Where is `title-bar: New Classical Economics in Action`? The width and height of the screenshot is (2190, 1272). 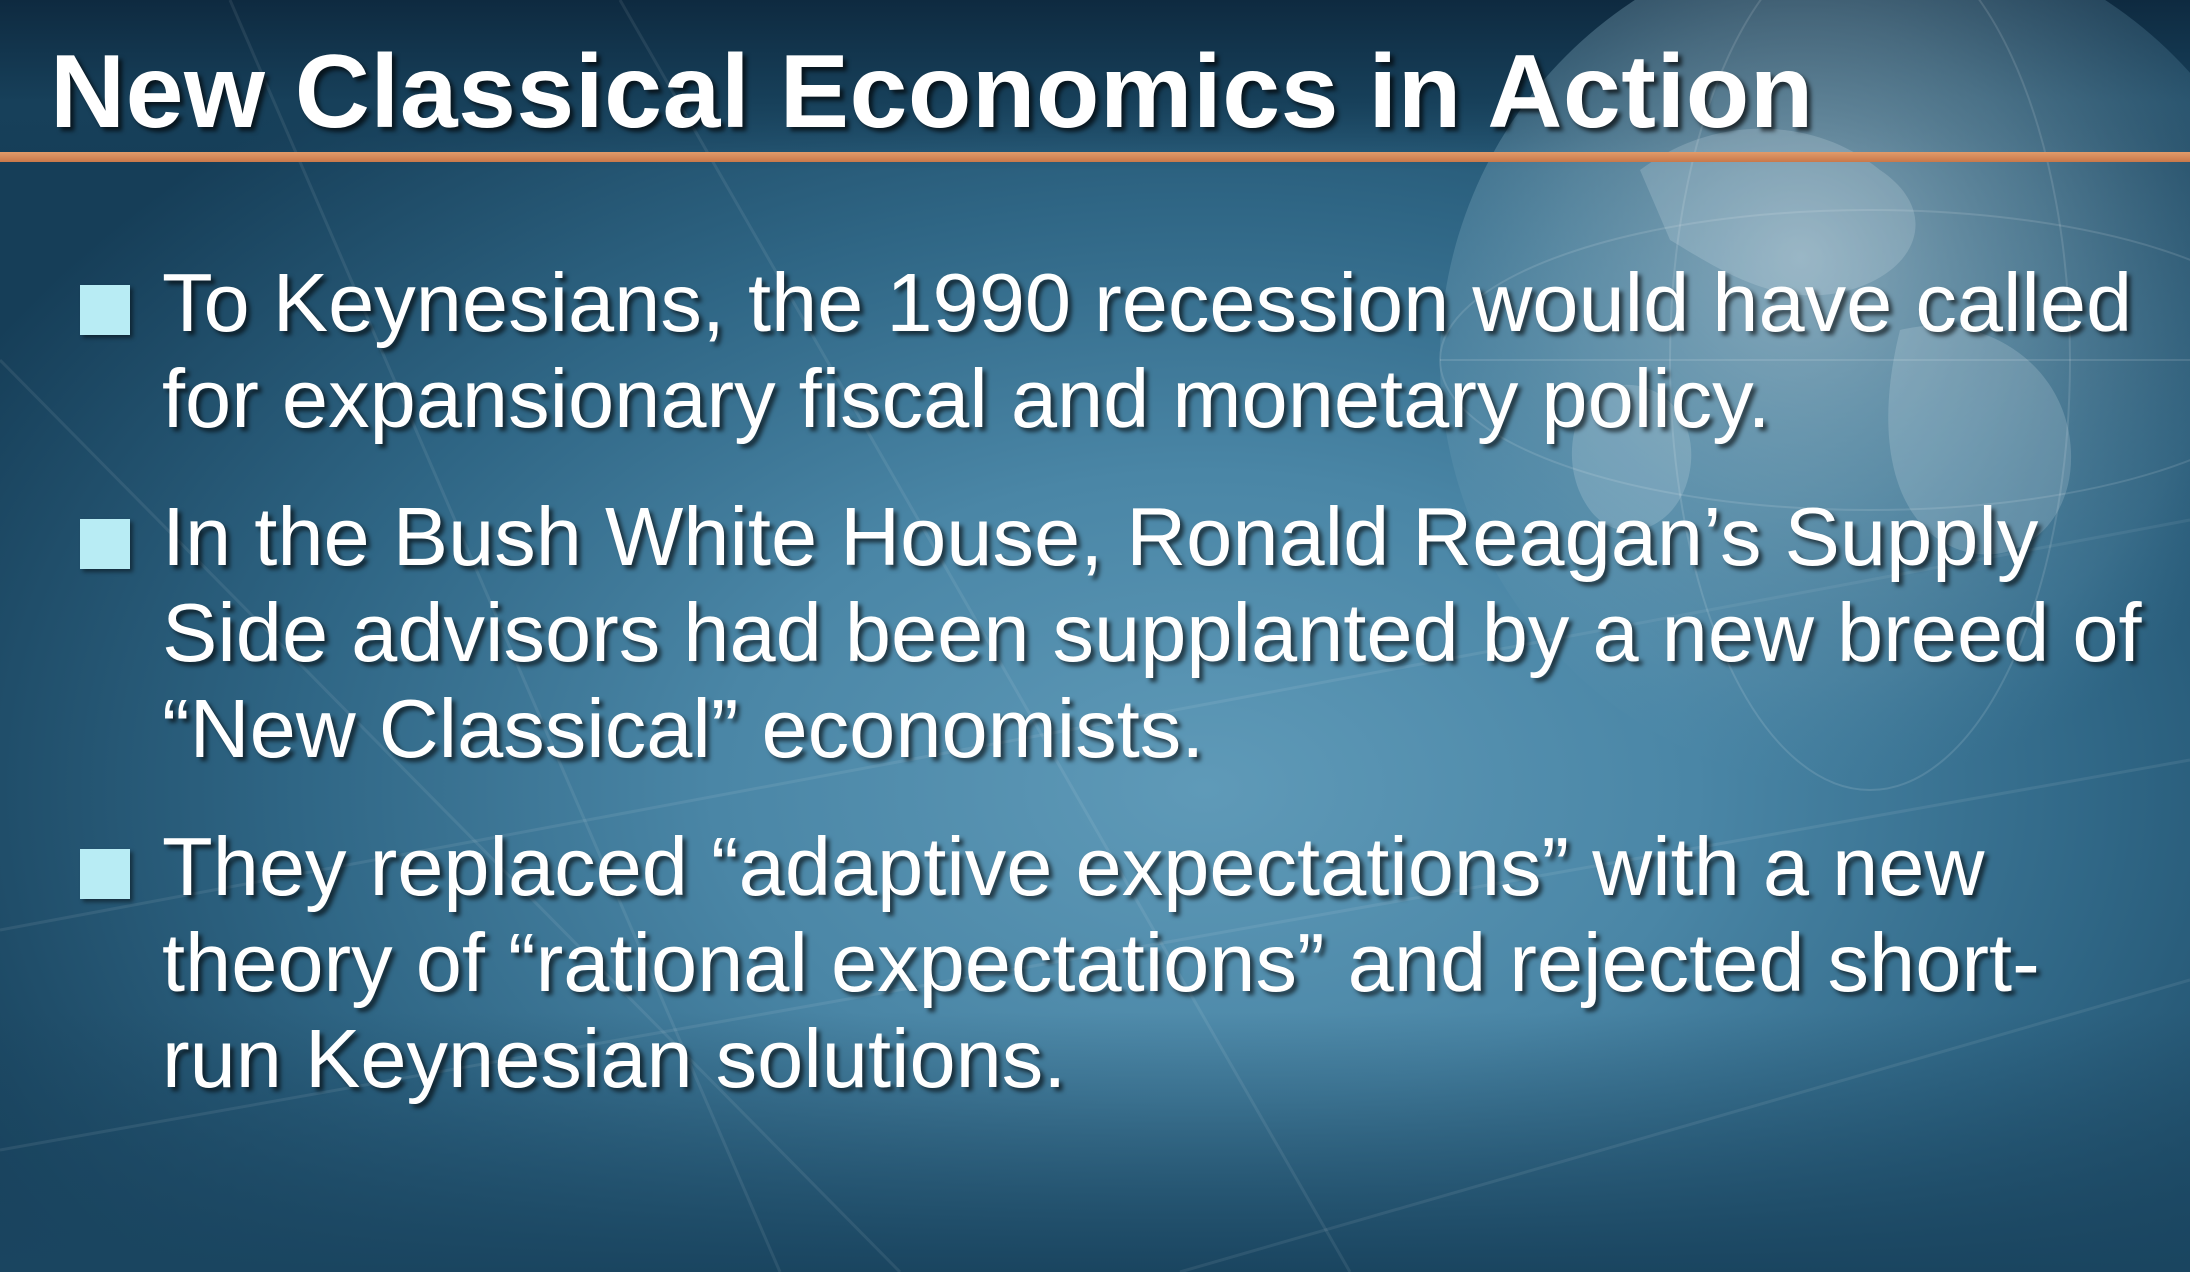
title-bar: New Classical Economics in Action is located at coordinates (1095, 82).